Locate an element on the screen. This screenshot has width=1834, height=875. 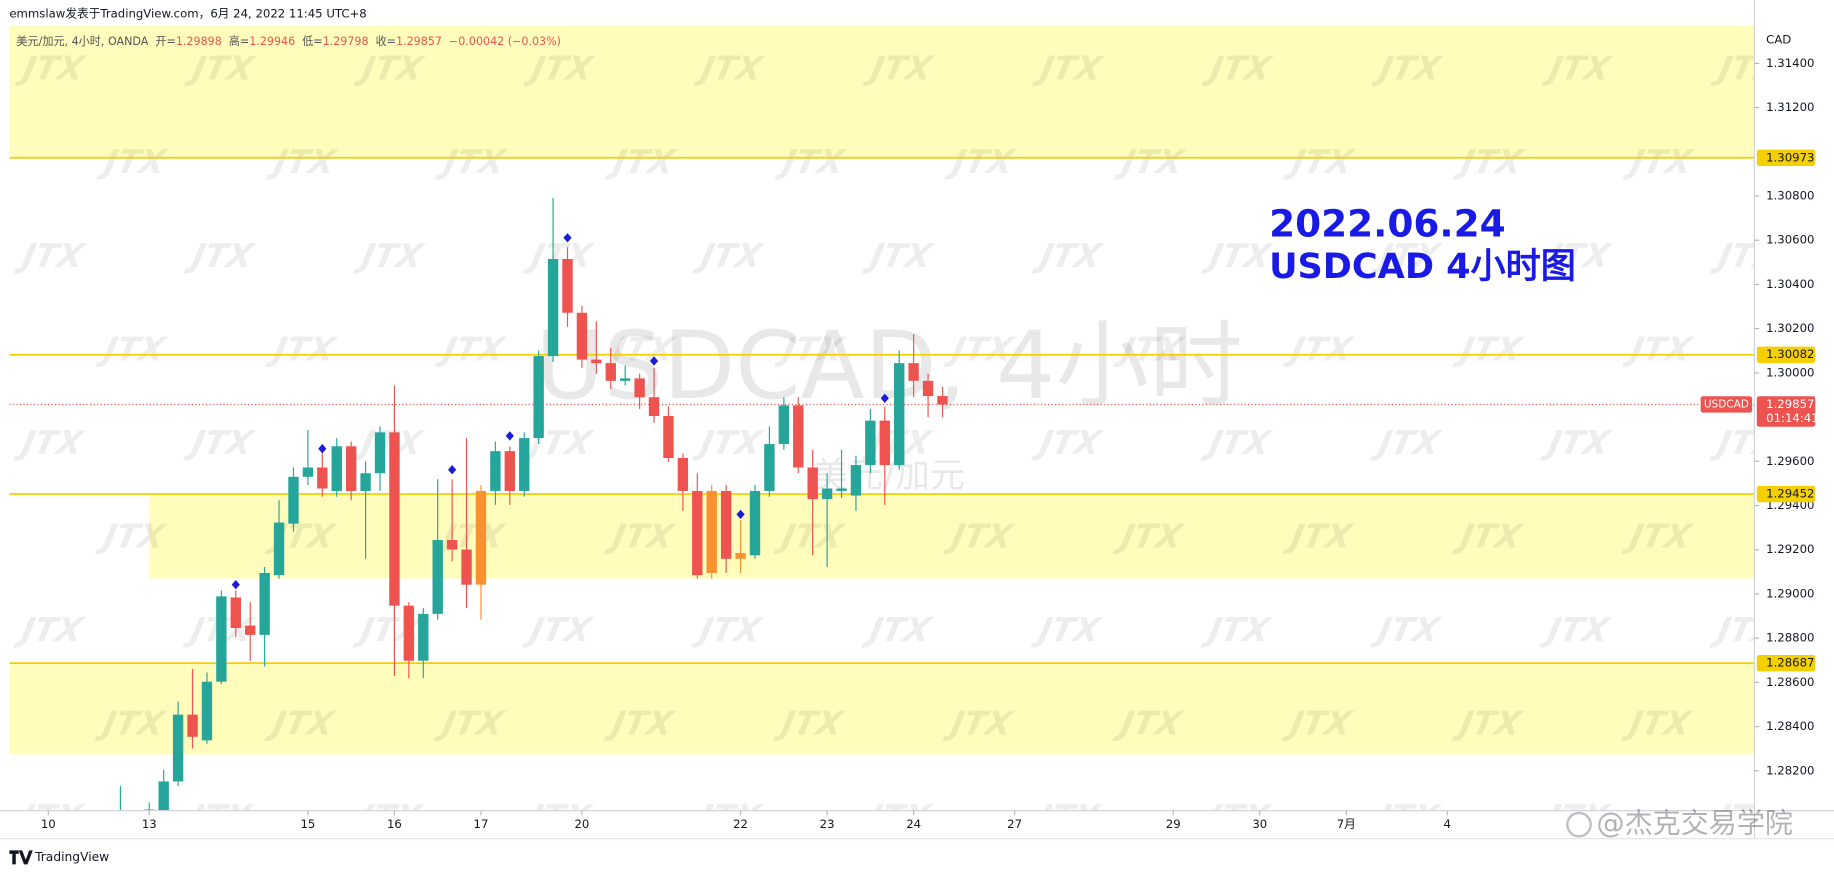
ohlc-value: 1.29898 is located at coordinates (199, 41).